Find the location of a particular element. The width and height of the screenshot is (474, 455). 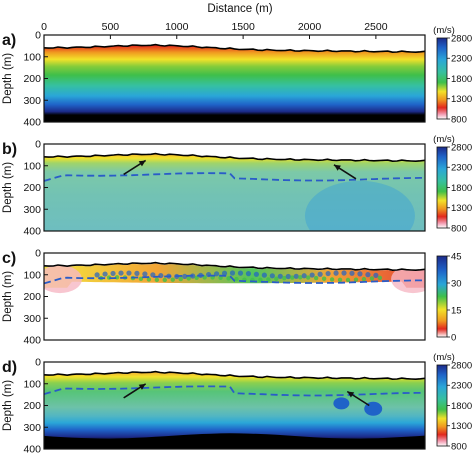

ray-coverage is located at coordinates (234, 275).